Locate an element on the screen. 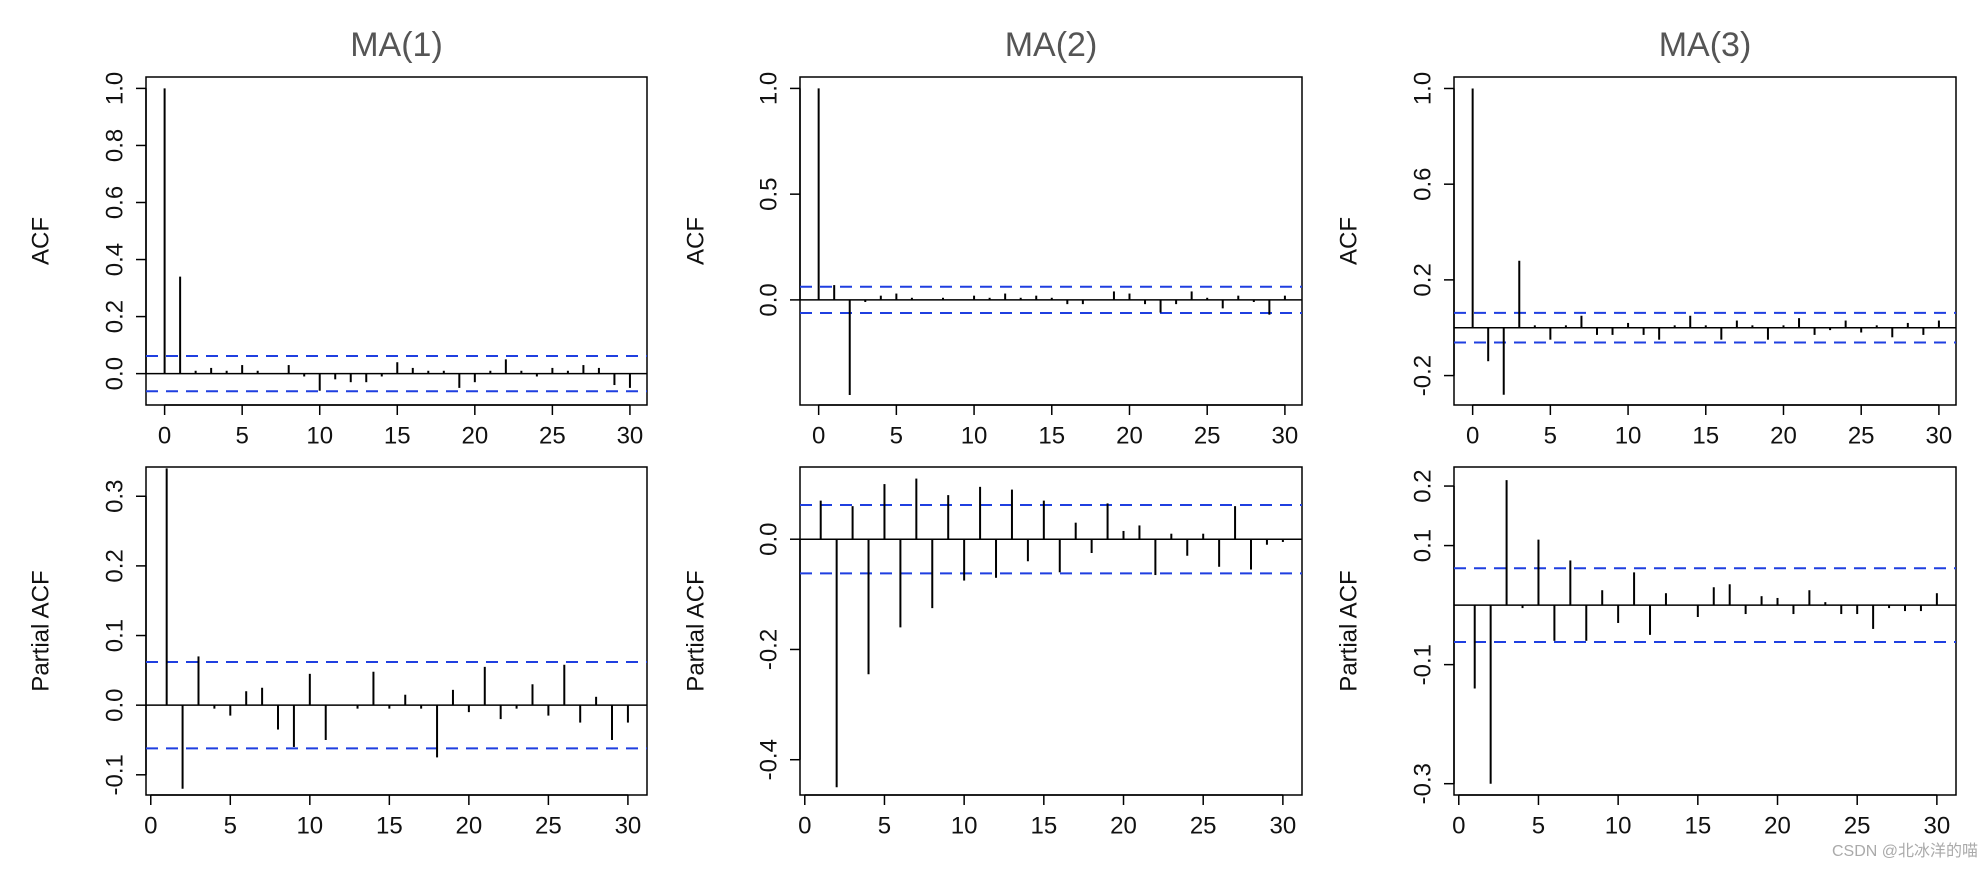 This screenshot has height=870, width=1986. y-tick-label: 0.5 is located at coordinates (768, 193).